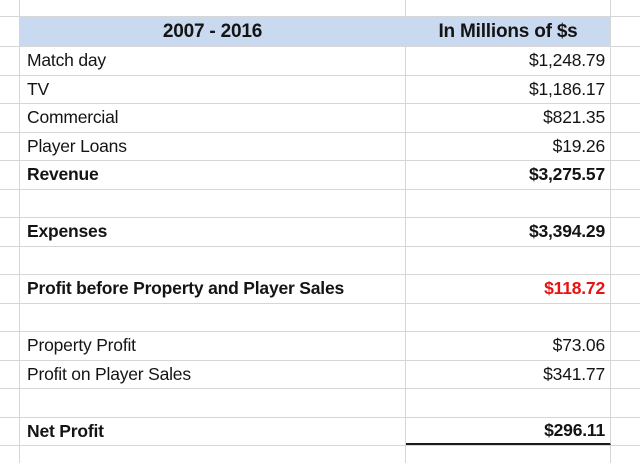 The height and width of the screenshot is (463, 640). I want to click on row-label: Player Loans, so click(213, 146).